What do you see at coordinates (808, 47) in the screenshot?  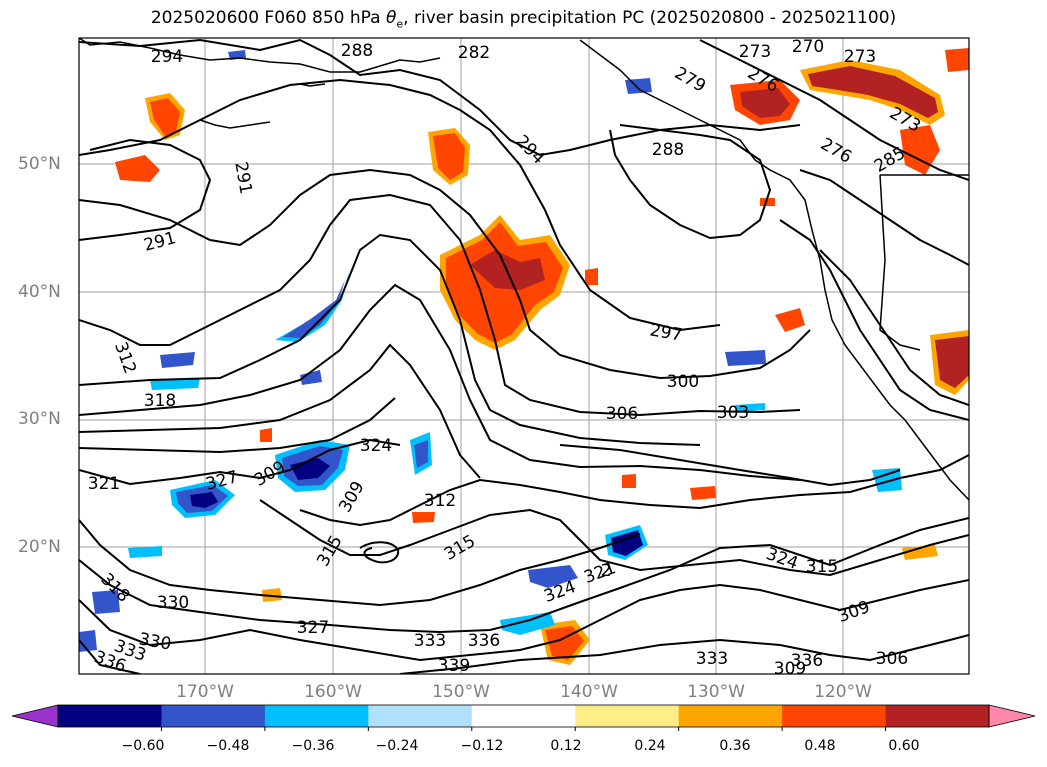 I see `contour-label: 270` at bounding box center [808, 47].